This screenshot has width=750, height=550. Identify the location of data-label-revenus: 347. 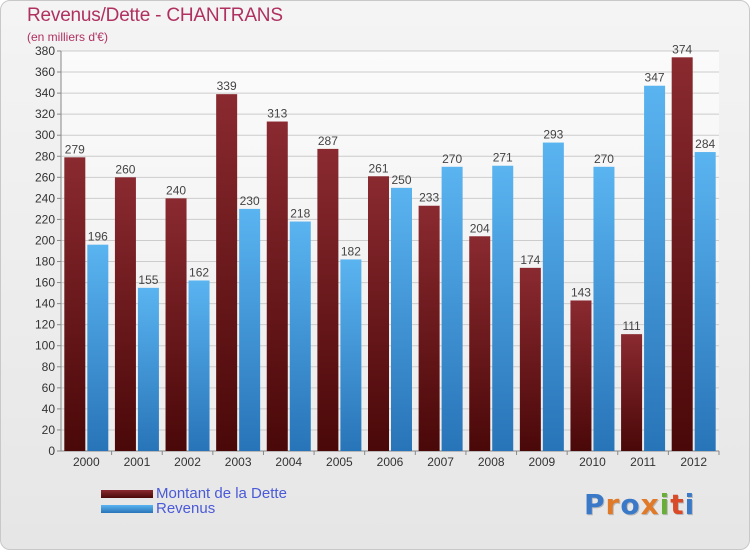
(655, 78).